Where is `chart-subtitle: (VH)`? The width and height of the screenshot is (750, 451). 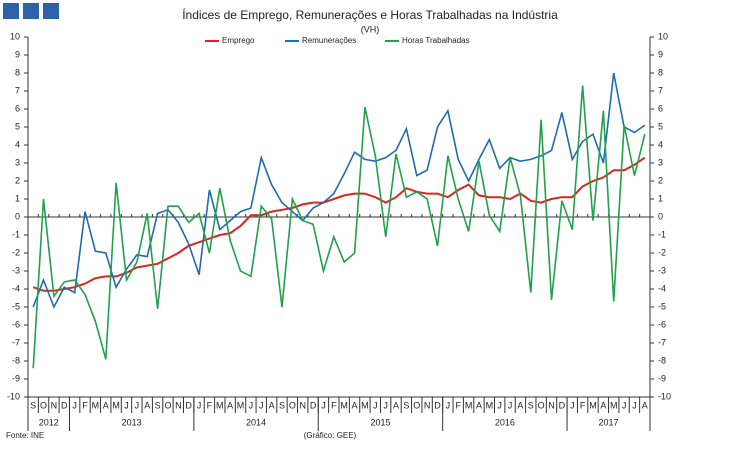
chart-subtitle: (VH) is located at coordinates (370, 29).